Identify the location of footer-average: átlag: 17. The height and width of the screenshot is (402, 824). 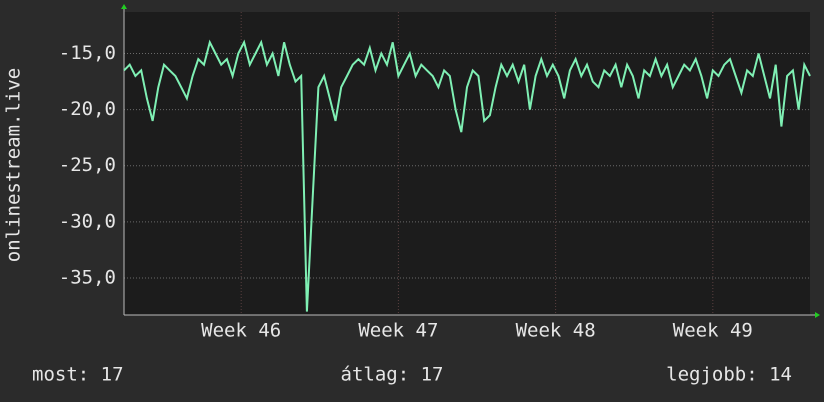
(392, 375).